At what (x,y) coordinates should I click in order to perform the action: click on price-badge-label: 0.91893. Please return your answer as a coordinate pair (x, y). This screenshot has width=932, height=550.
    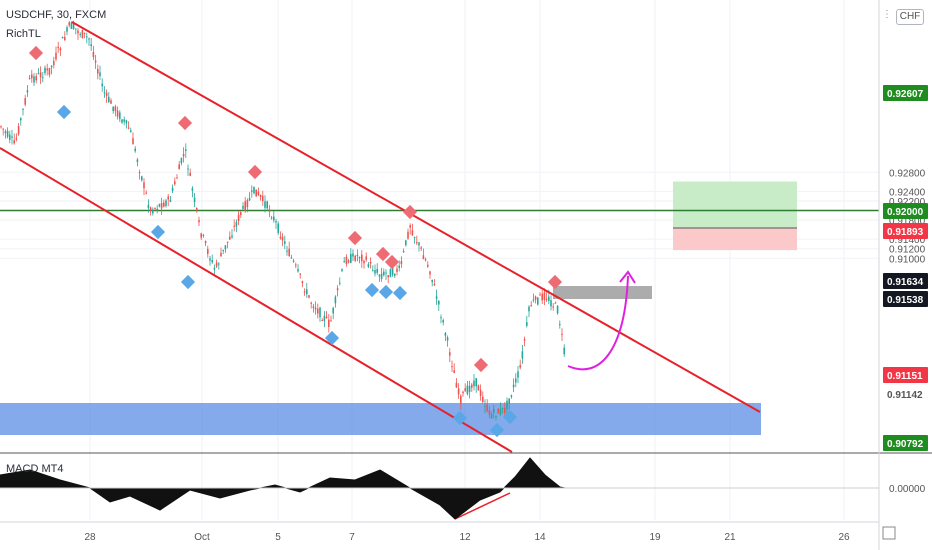
    Looking at the image, I should click on (905, 232).